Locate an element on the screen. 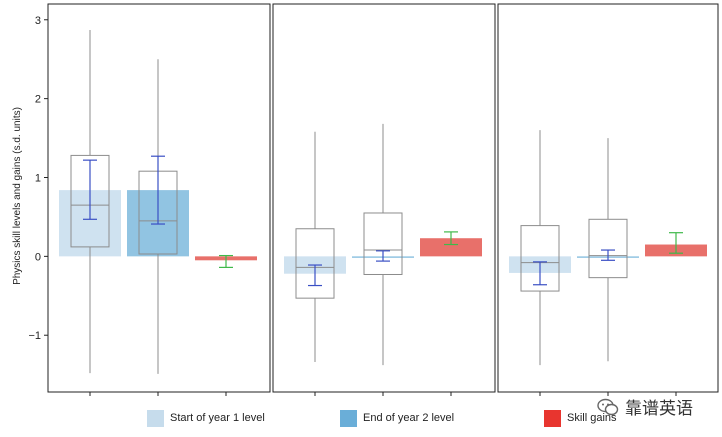  legend-label-gain: Skill gains is located at coordinates (592, 418).